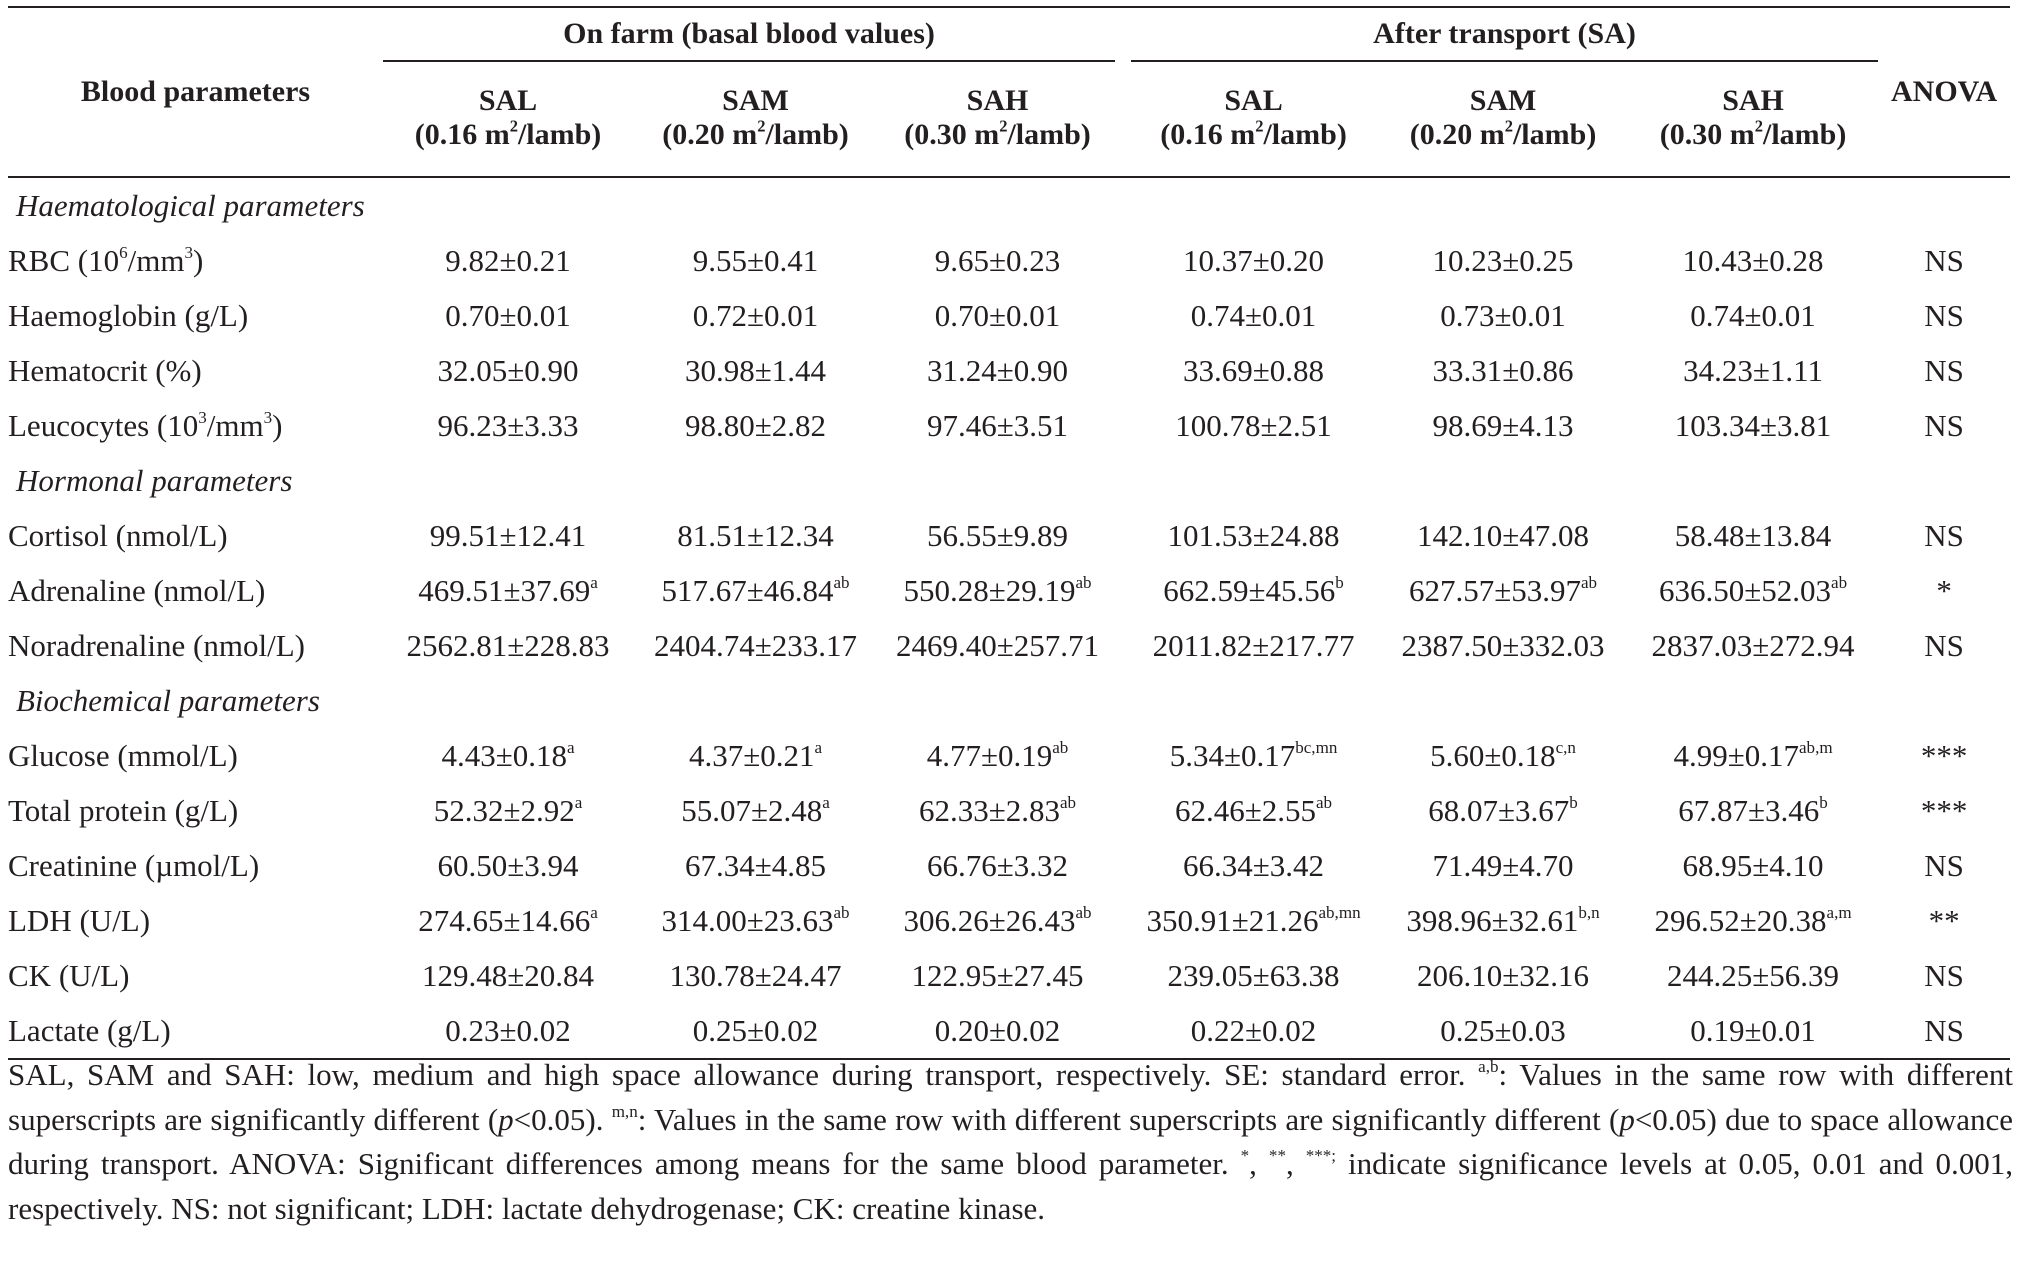 Image resolution: width=2018 pixels, height=1272 pixels. Describe the element at coordinates (1503, 370) in the screenshot. I see `value-cell: 33.31±0.86` at that location.